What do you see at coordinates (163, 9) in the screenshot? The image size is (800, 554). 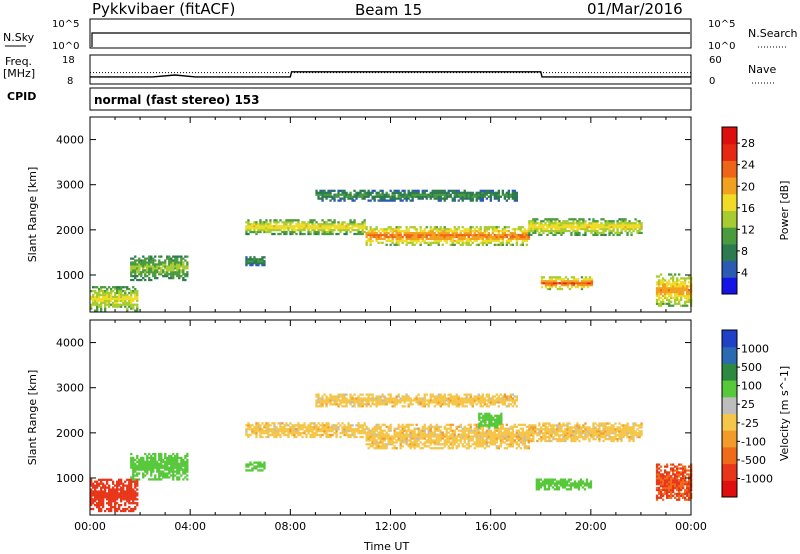 I see `site-title: Pykkvibaer (fitACF)` at bounding box center [163, 9].